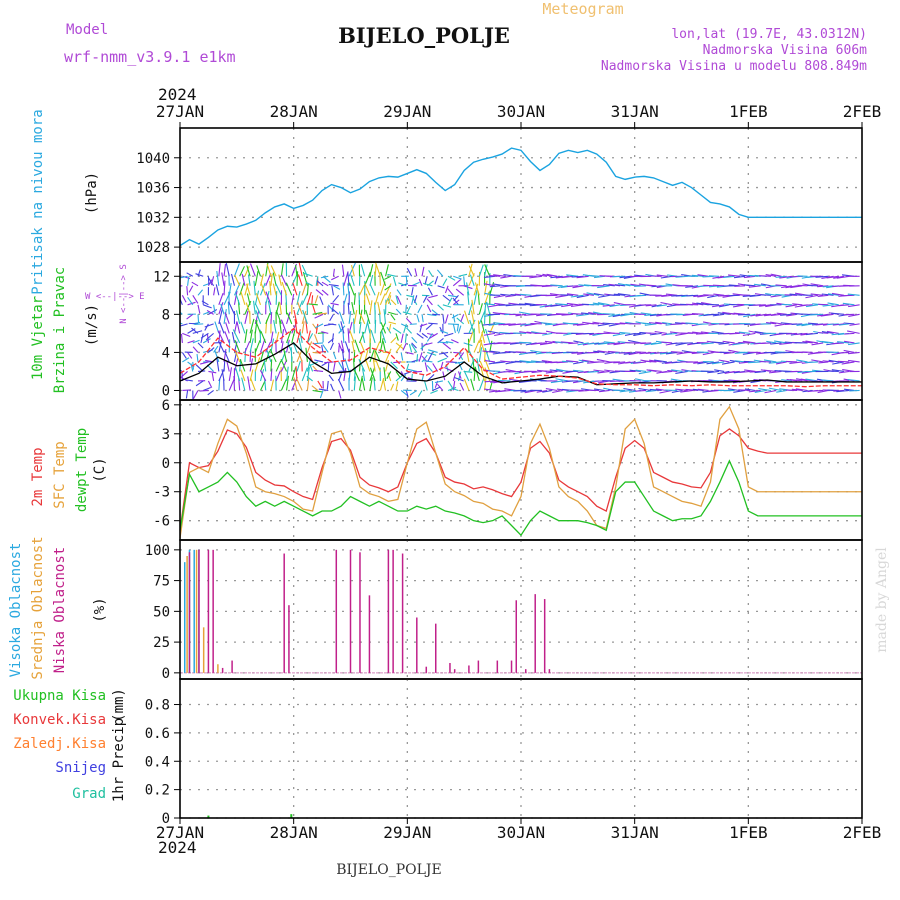 This screenshot has width=900, height=900. I want to click on gust-line, so click(520, 357).